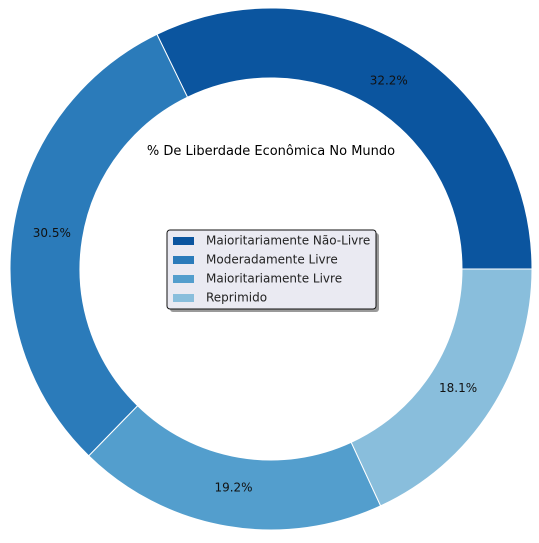 The width and height of the screenshot is (539, 543). What do you see at coordinates (272, 260) in the screenshot?
I see `legend-label: Moderadamente Livre` at bounding box center [272, 260].